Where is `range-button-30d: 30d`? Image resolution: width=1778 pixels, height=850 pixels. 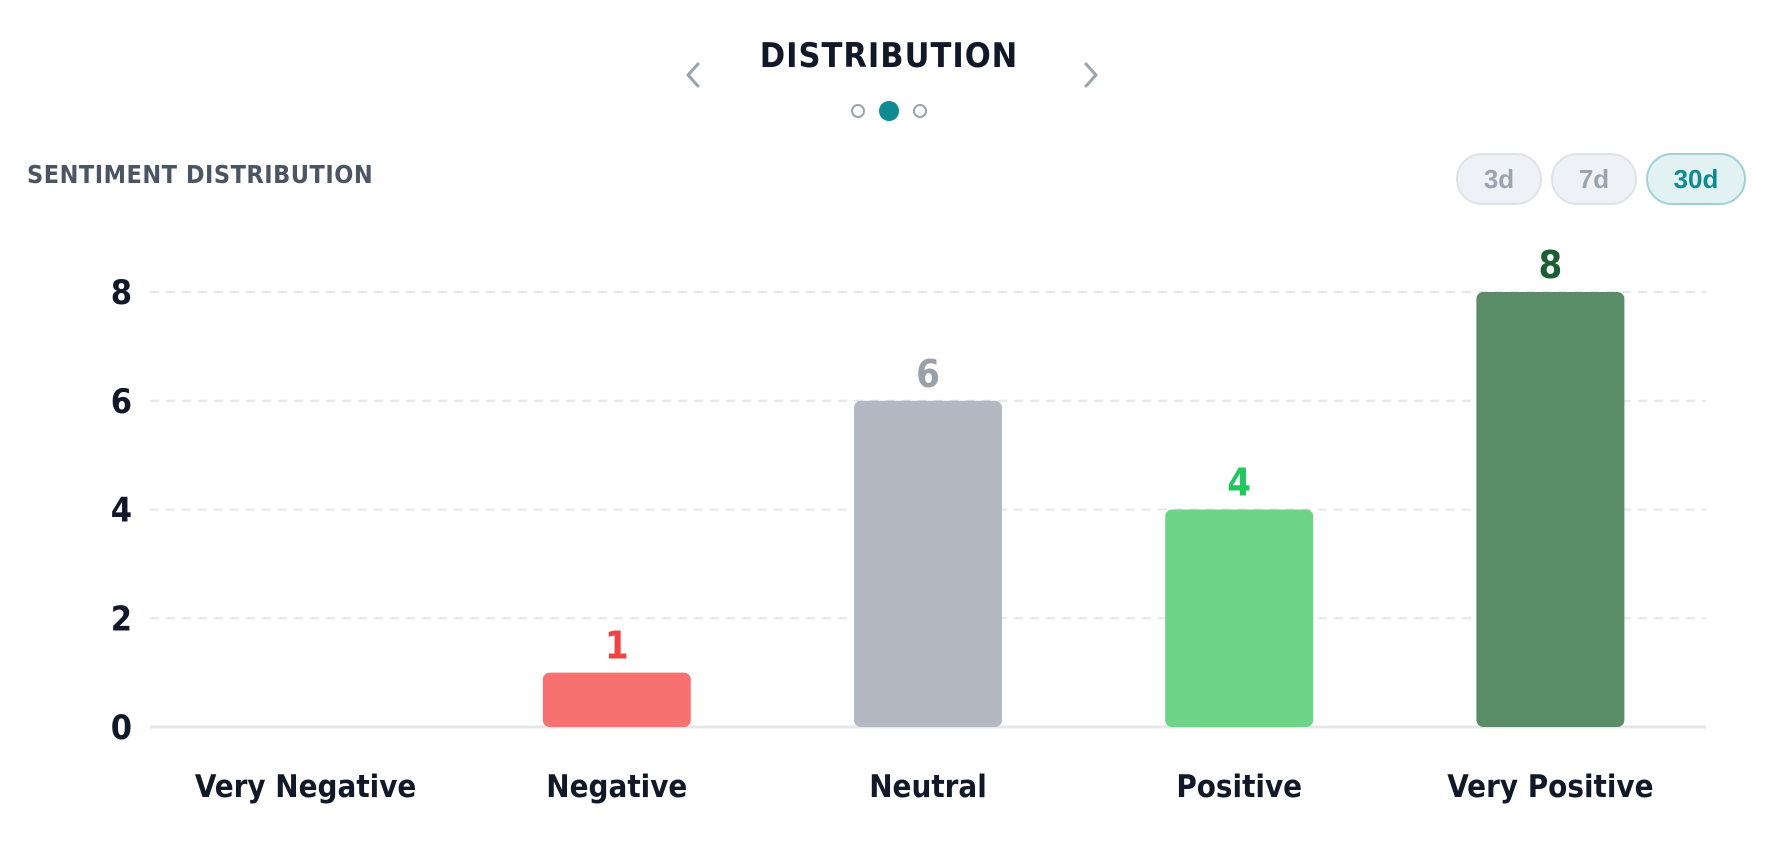 range-button-30d: 30d is located at coordinates (1696, 179).